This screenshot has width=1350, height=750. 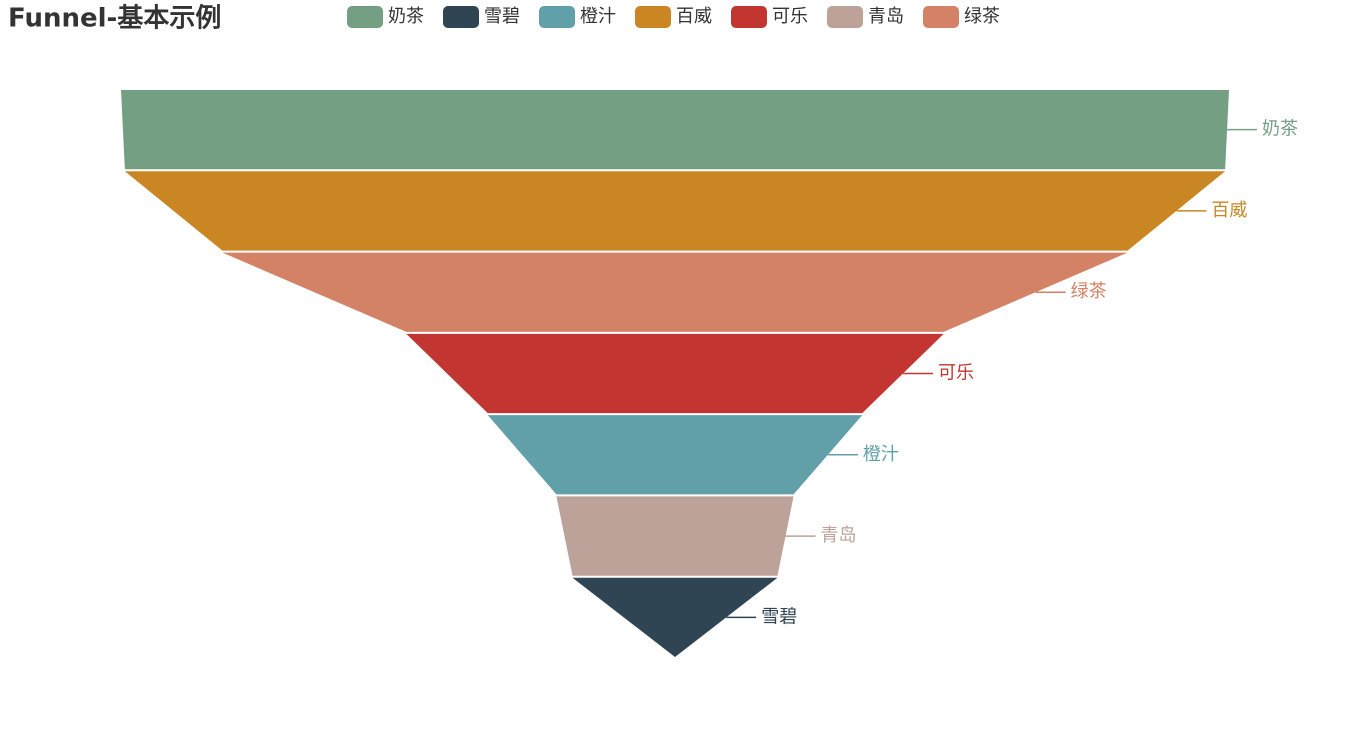 What do you see at coordinates (1089, 291) in the screenshot?
I see `segment-label: 绿茶` at bounding box center [1089, 291].